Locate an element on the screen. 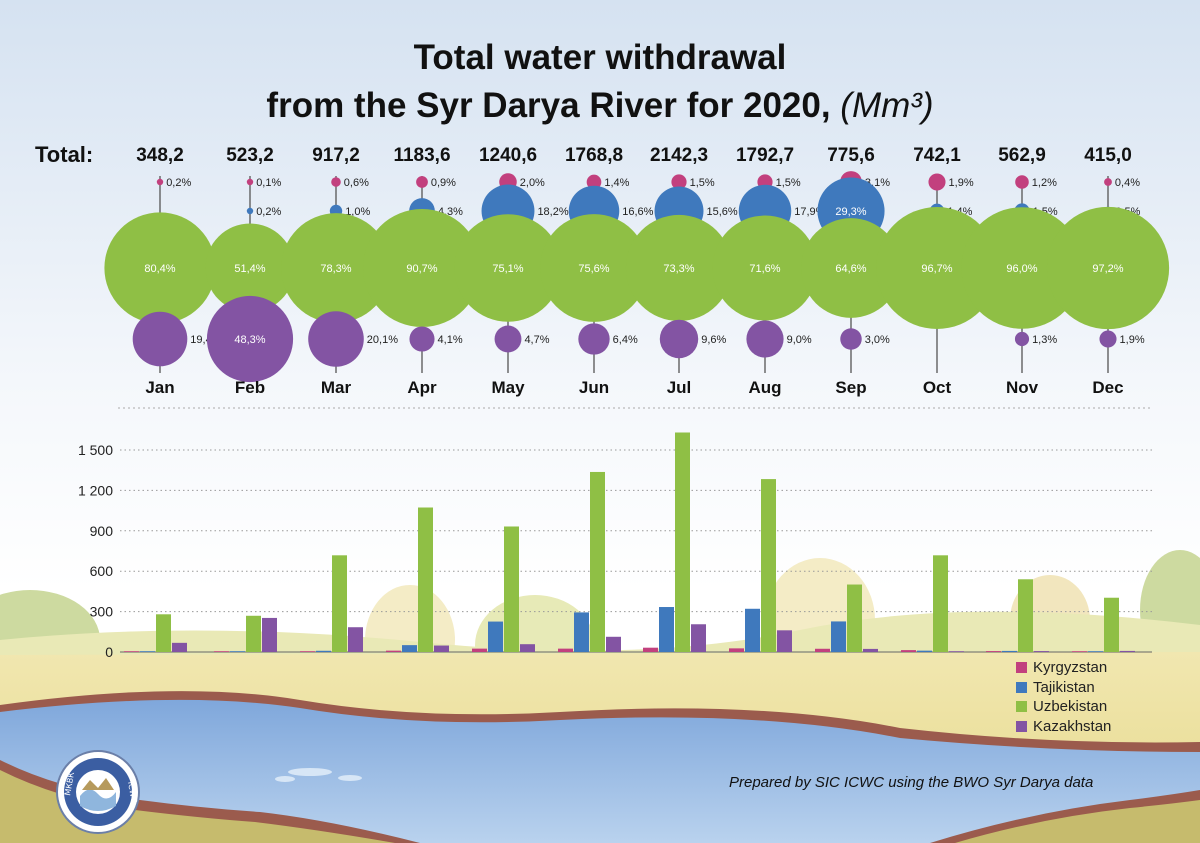  total-value-dec: 415,0 is located at coordinates (1108, 155).